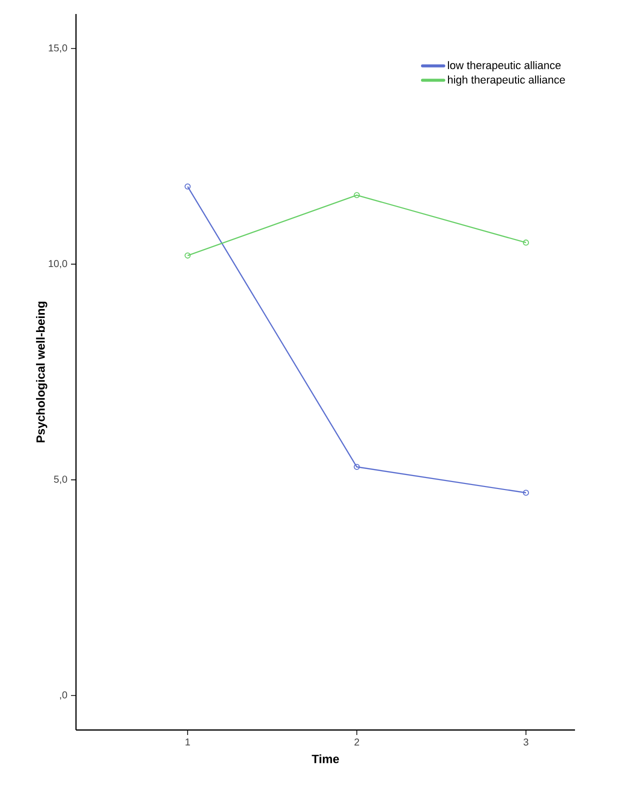  What do you see at coordinates (357, 742) in the screenshot?
I see `x-tick-label: 2` at bounding box center [357, 742].